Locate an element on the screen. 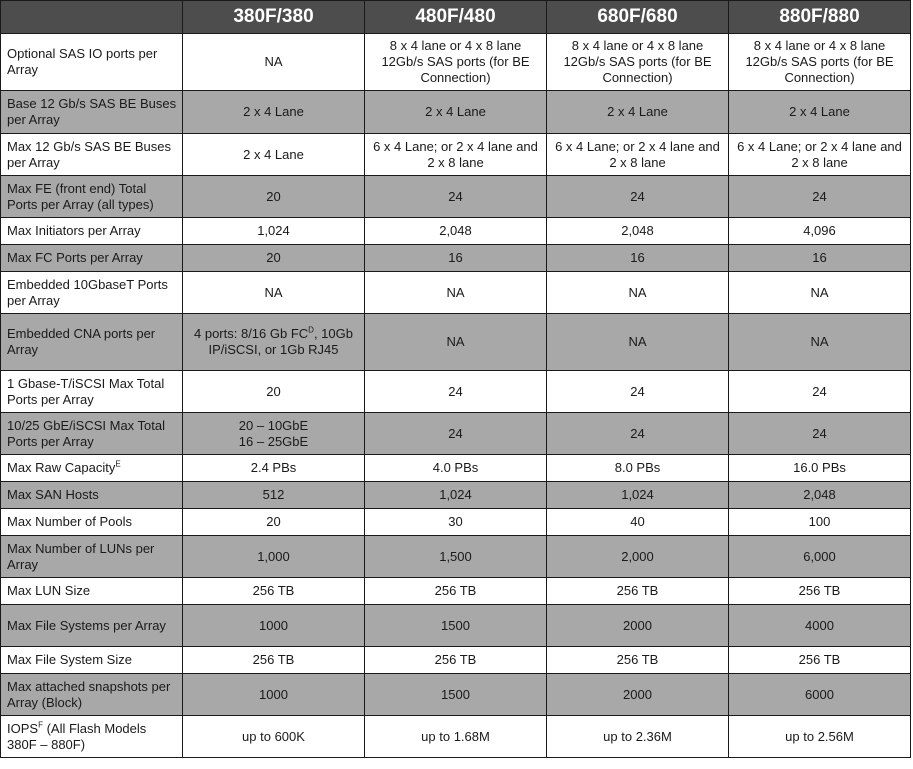 The width and height of the screenshot is (913, 769). table-cell: up to 600K is located at coordinates (273, 736).